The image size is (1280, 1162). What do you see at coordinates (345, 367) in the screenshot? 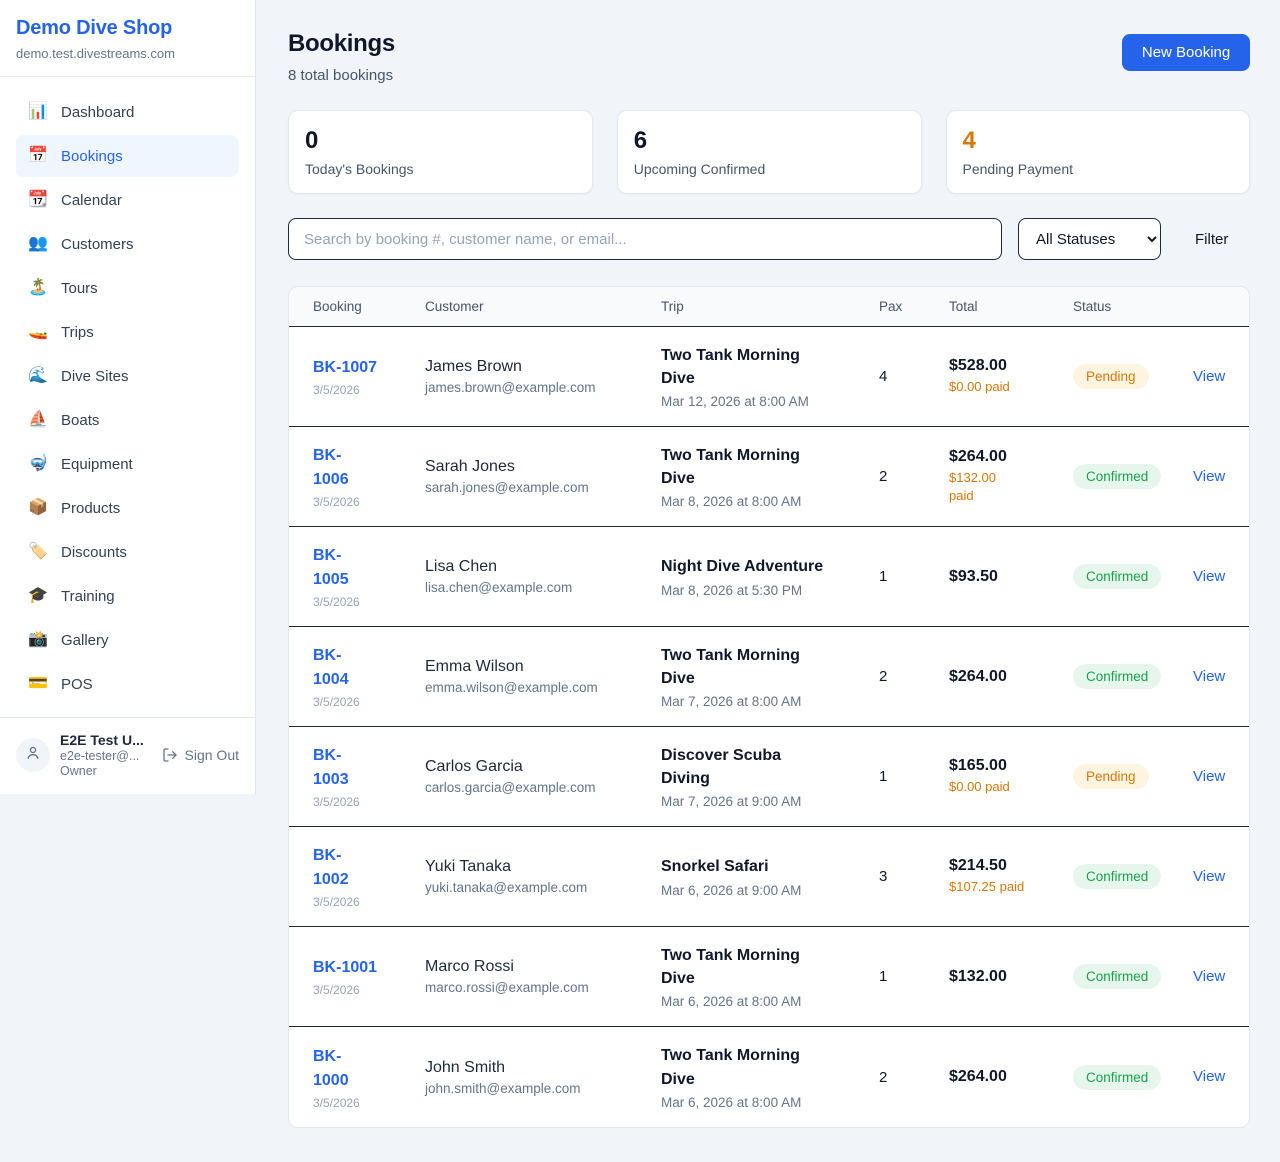
I see `booking-id-link: BK-1007` at bounding box center [345, 367].